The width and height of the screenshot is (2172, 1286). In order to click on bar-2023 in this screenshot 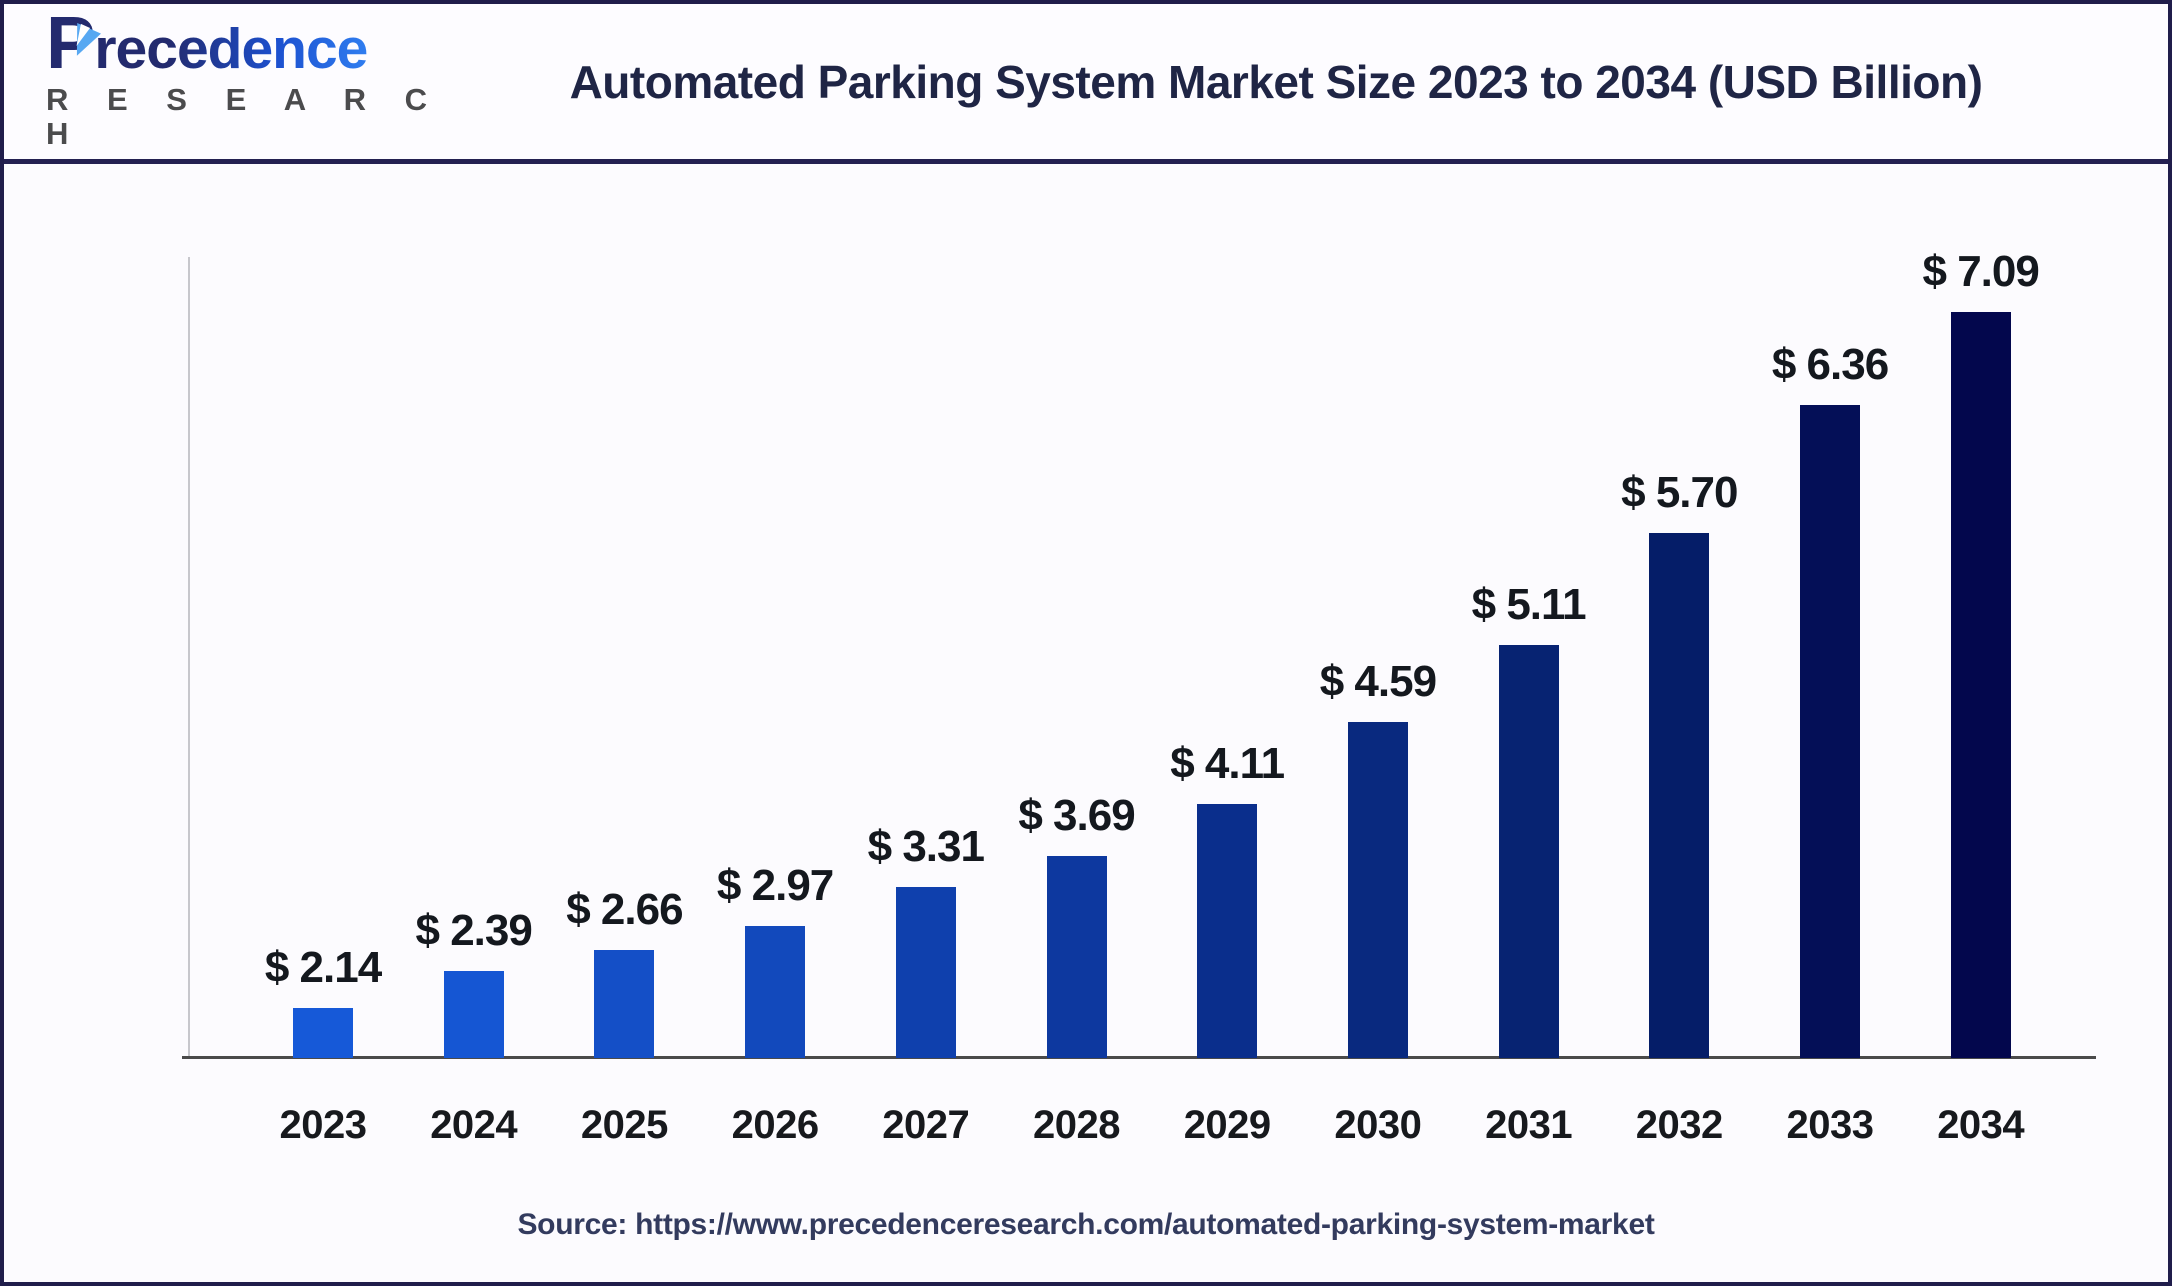, I will do `click(323, 1033)`.